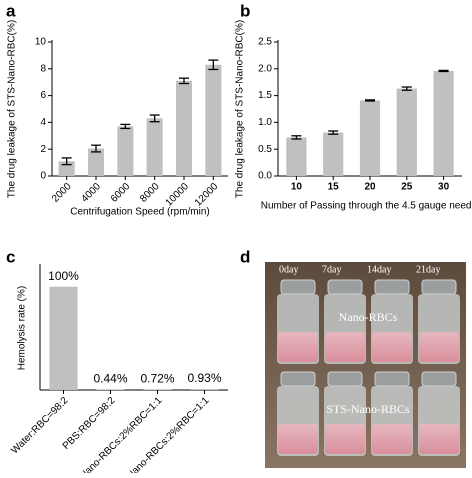  Describe the element at coordinates (370, 187) in the screenshot. I see `x-tick-label: 20` at that location.